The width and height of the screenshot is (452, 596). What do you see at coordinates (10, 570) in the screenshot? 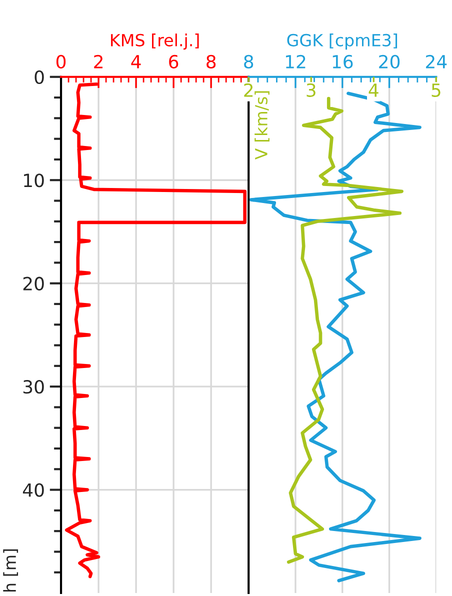
I see `y-axis-title: h [m]` at bounding box center [10, 570].